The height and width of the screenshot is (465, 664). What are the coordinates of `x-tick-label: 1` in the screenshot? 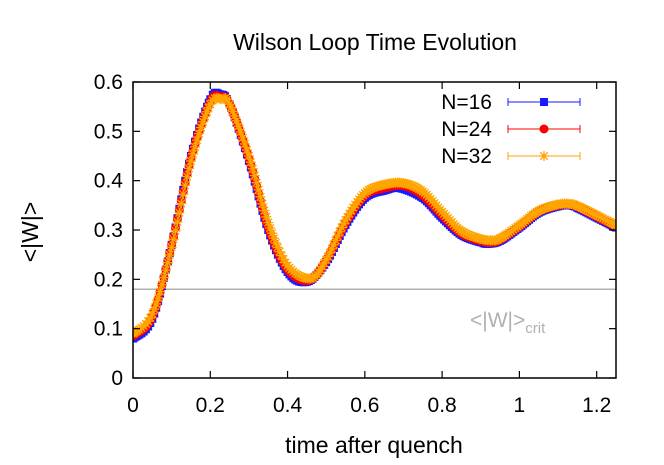 It's located at (520, 405).